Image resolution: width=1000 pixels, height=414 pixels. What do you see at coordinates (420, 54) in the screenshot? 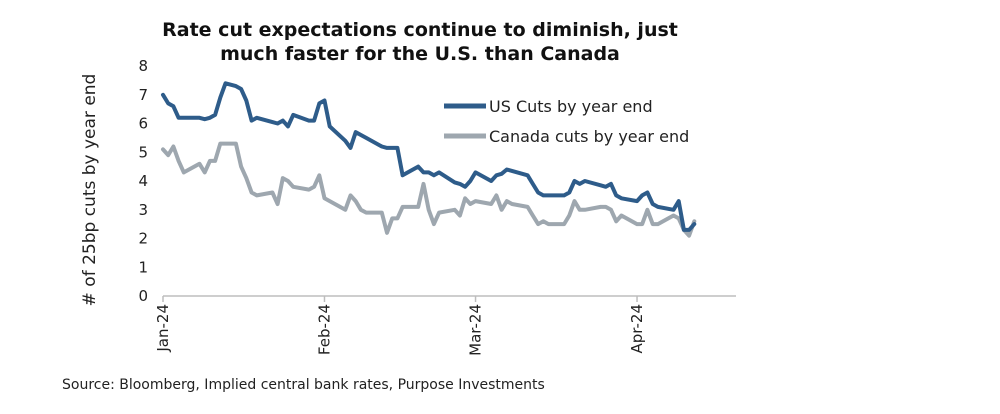
I see `chart-title-line-2: much faster for the U.S. than Canada` at bounding box center [420, 54].